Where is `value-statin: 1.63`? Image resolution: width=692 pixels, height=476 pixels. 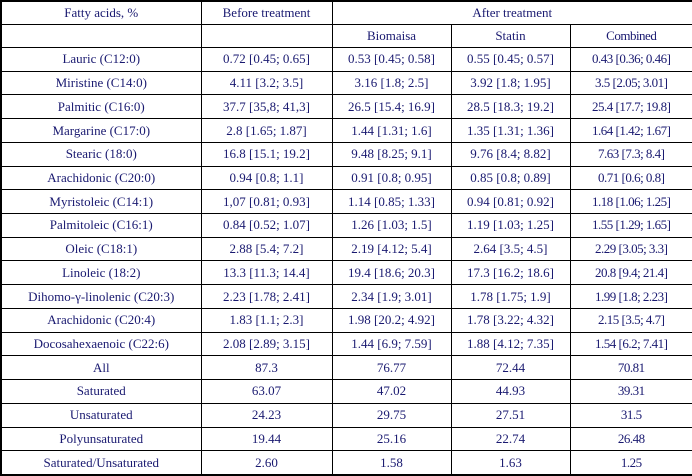
value-statin: 1.63 is located at coordinates (510, 463).